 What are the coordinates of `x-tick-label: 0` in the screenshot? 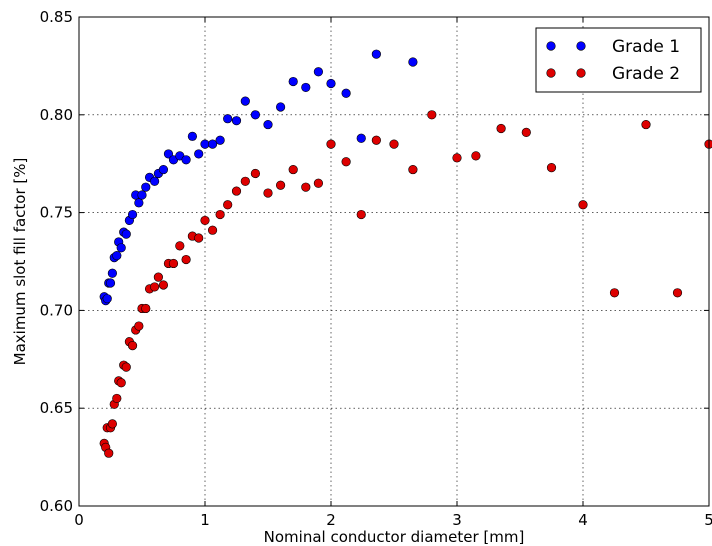 It's located at (79, 520).